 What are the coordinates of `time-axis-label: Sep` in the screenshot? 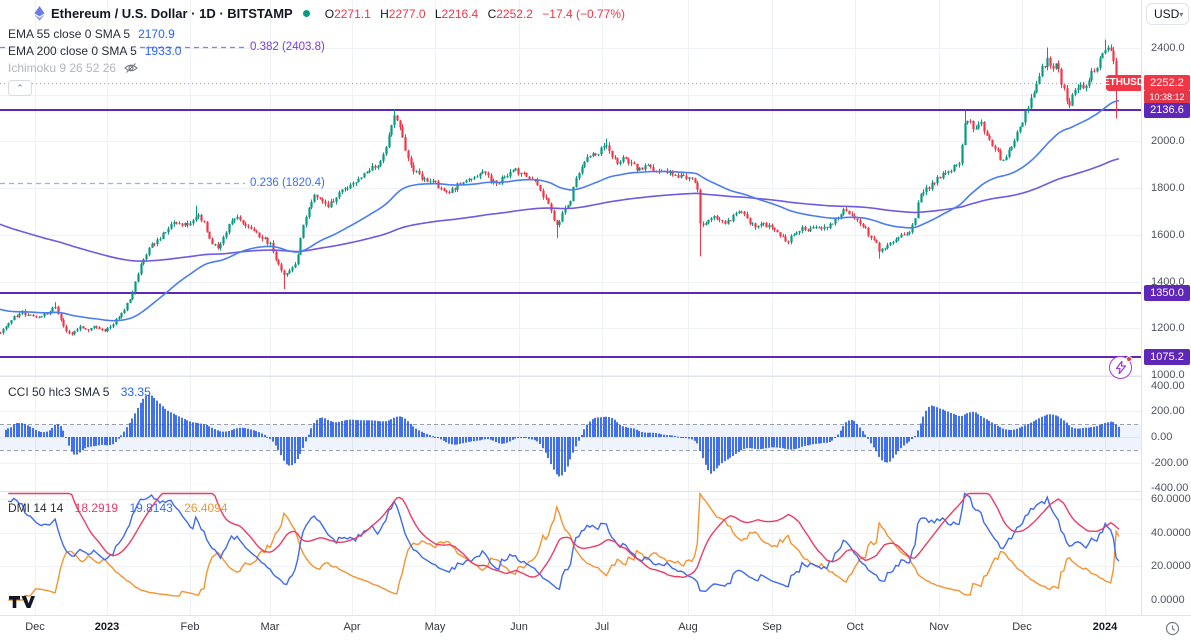 It's located at (772, 627).